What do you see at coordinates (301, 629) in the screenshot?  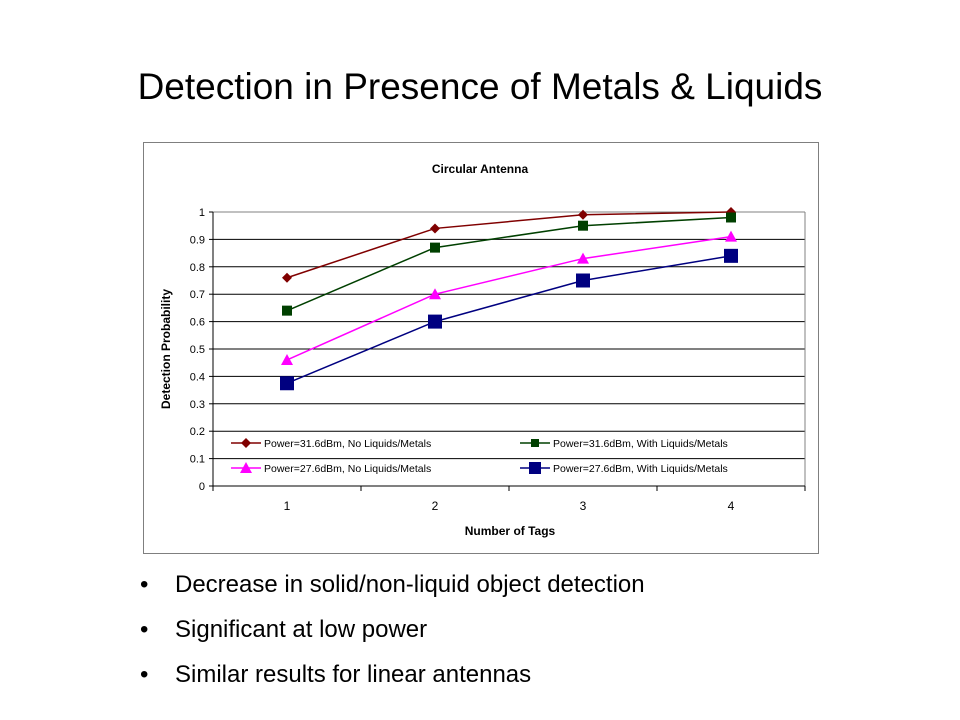 I see `bullet-text: Significant at low power` at bounding box center [301, 629].